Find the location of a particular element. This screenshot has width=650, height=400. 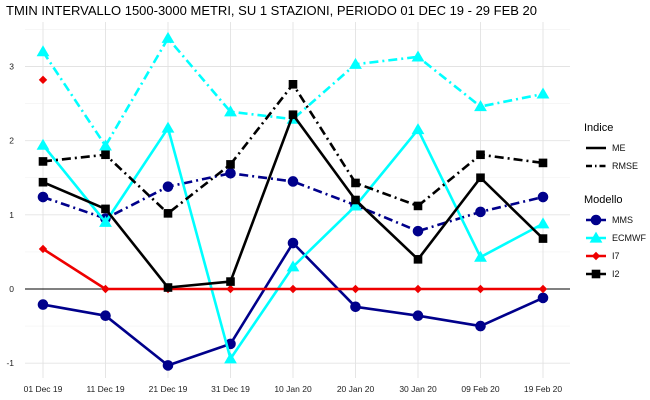

y-tick-label: 3 is located at coordinates (11, 67).